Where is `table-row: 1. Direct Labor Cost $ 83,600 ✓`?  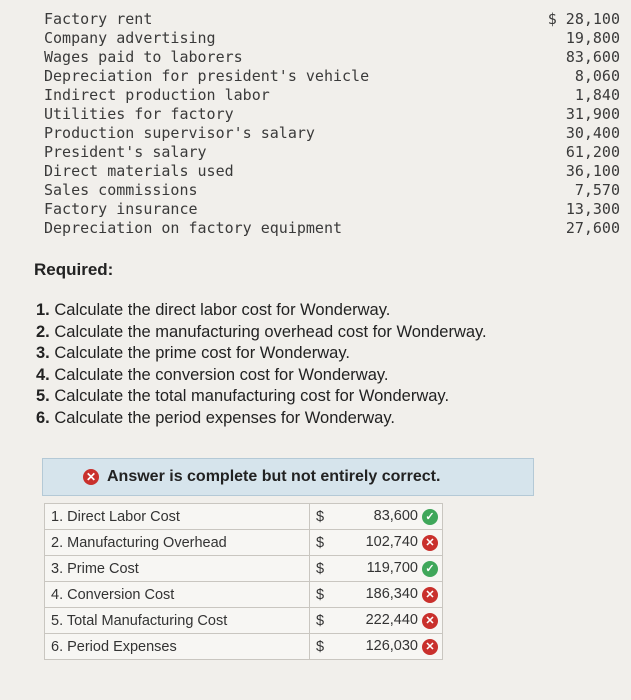
table-row: 1. Direct Labor Cost $ 83,600 ✓ is located at coordinates (243, 516).